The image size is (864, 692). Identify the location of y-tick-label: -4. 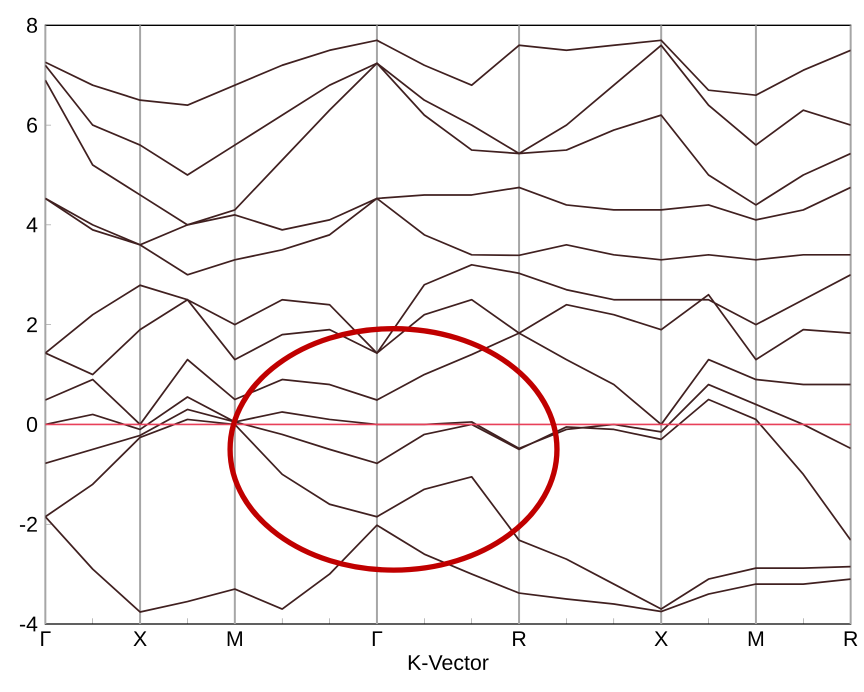
(29, 624).